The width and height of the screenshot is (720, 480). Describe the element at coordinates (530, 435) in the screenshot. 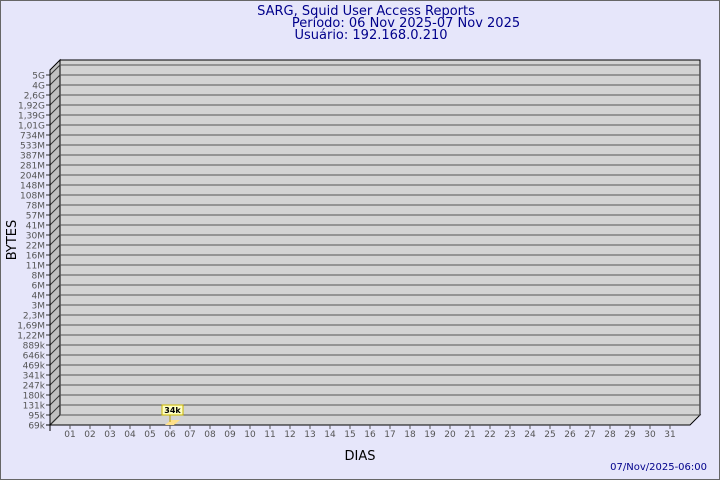

I see `x-tick-label: 24` at that location.